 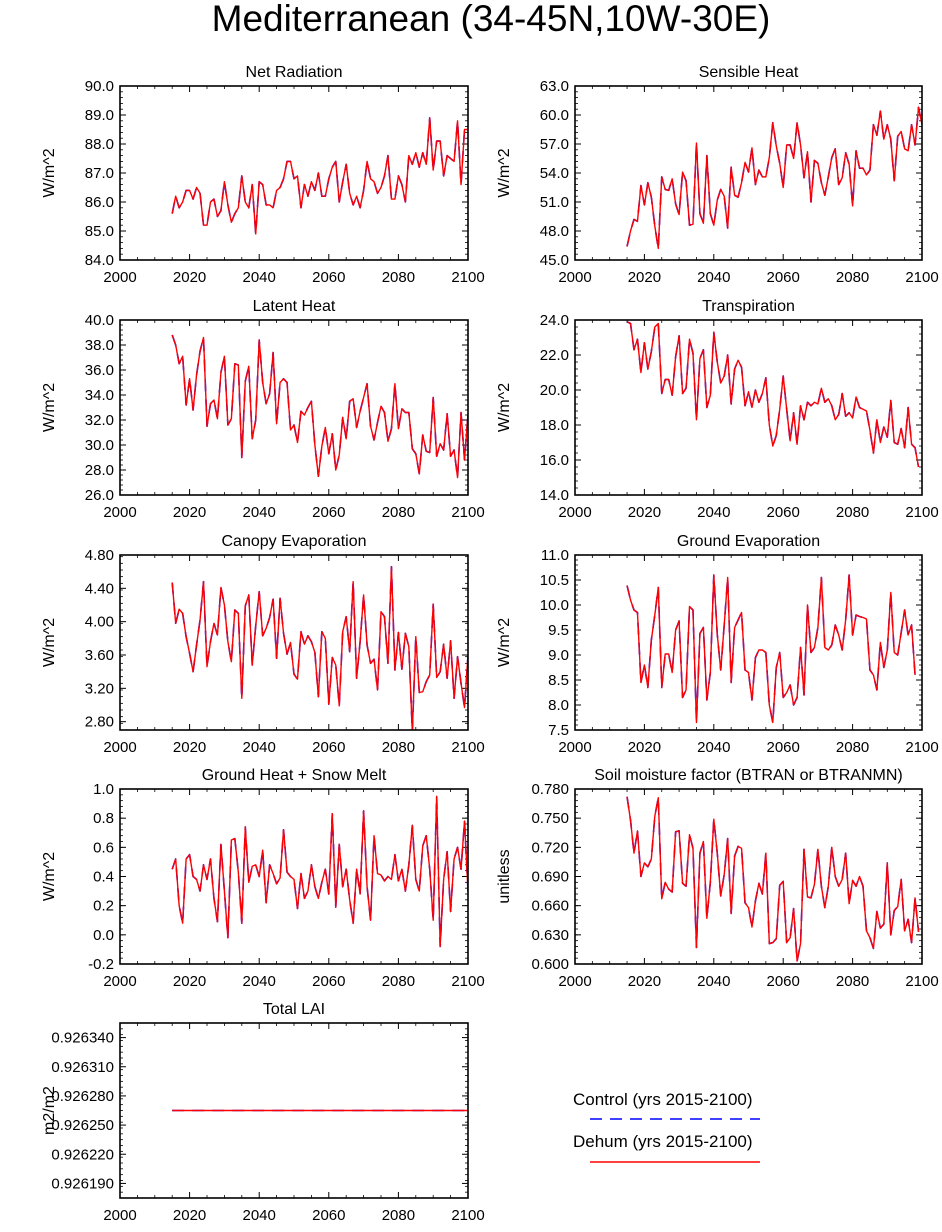 What do you see at coordinates (99, 688) in the screenshot?
I see `y-tick-label: 3.20` at bounding box center [99, 688].